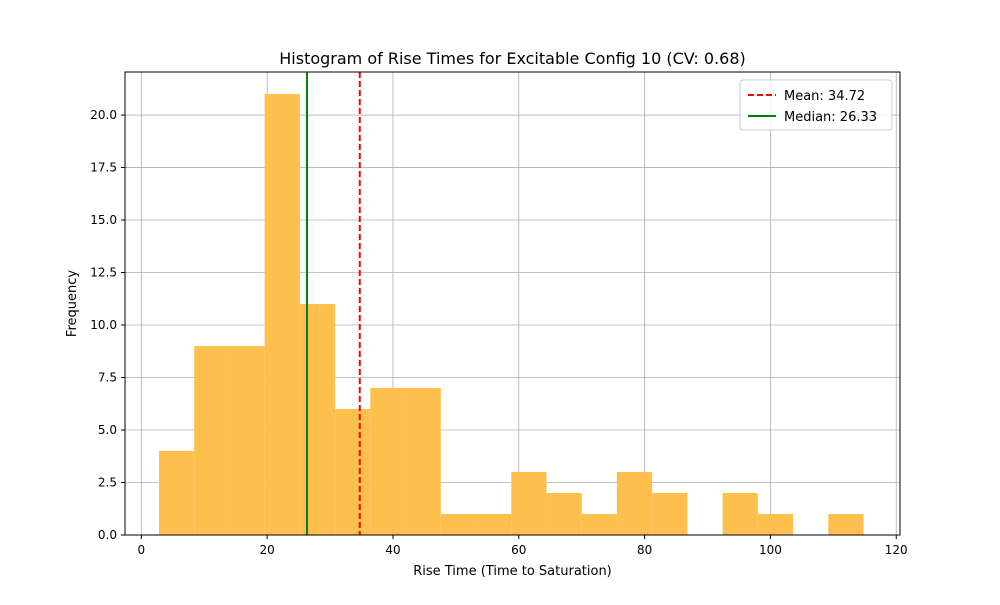 This screenshot has width=1000, height=605. What do you see at coordinates (103, 325) in the screenshot?
I see `y-tick-label: 10.0` at bounding box center [103, 325].